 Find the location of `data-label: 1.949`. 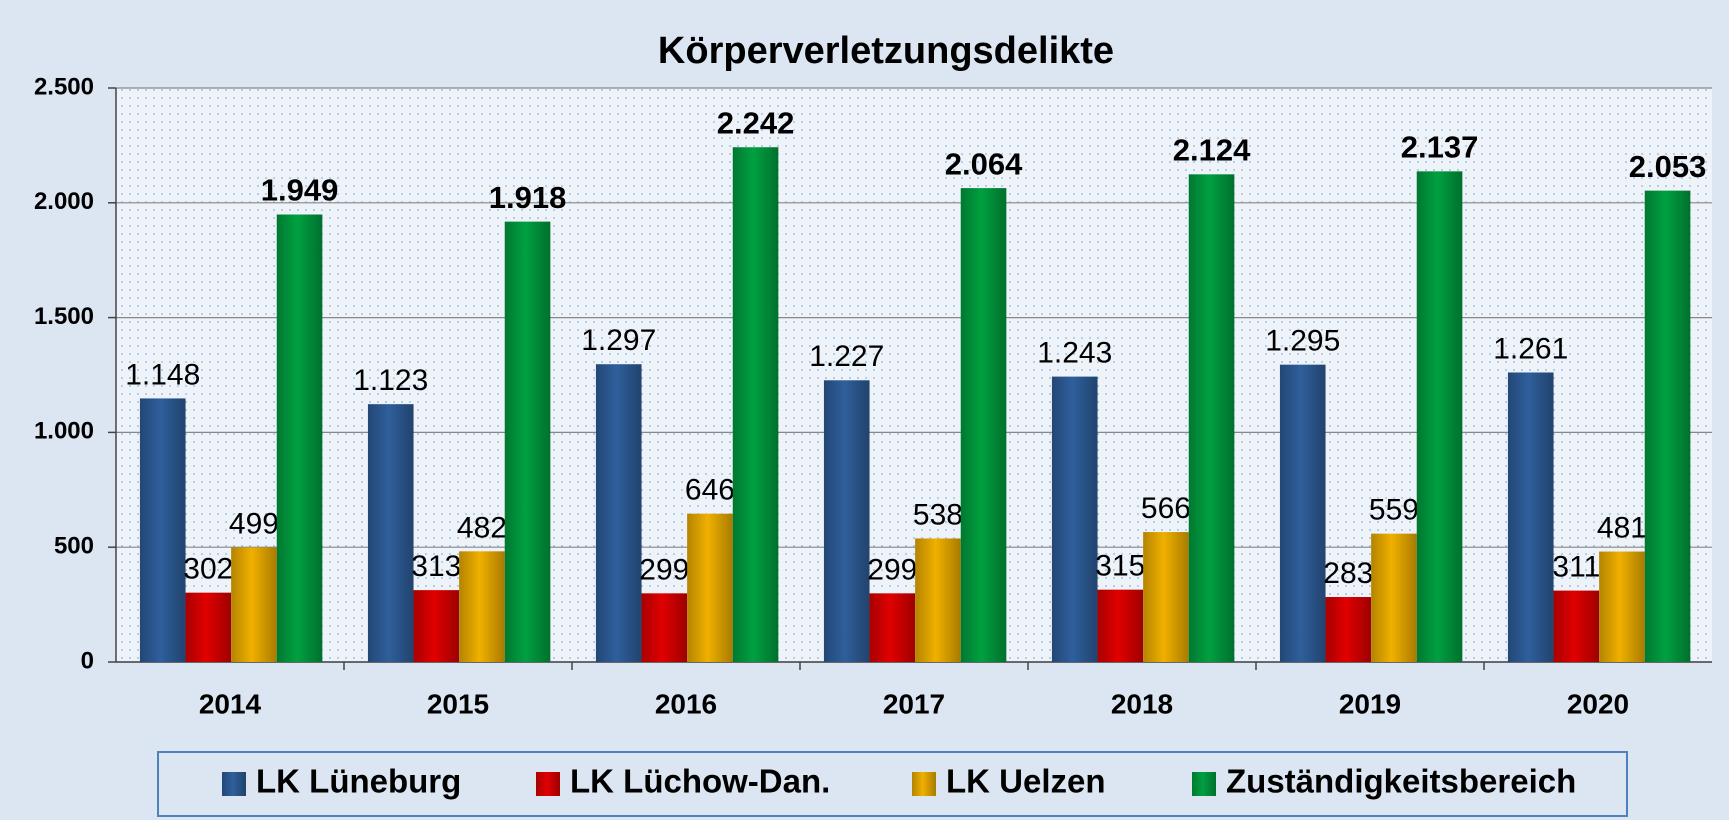

data-label: 1.949 is located at coordinates (300, 190).